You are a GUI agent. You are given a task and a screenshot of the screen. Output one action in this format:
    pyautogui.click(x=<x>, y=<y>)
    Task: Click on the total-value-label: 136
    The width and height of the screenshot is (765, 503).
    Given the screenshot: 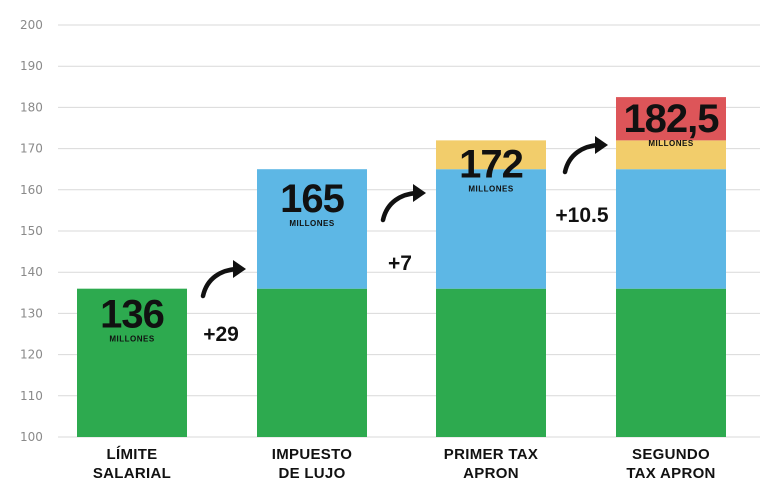 What is the action you would take?
    pyautogui.click(x=132, y=315)
    